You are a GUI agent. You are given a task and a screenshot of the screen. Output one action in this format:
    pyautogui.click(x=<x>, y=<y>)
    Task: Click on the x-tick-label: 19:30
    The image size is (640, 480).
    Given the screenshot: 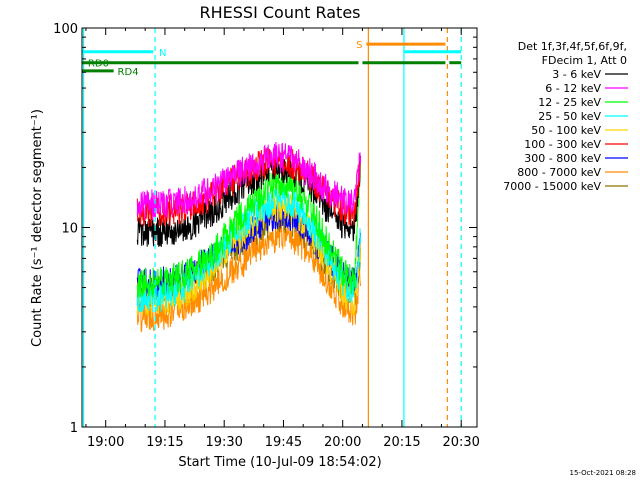 What is the action you would take?
    pyautogui.click(x=223, y=442)
    